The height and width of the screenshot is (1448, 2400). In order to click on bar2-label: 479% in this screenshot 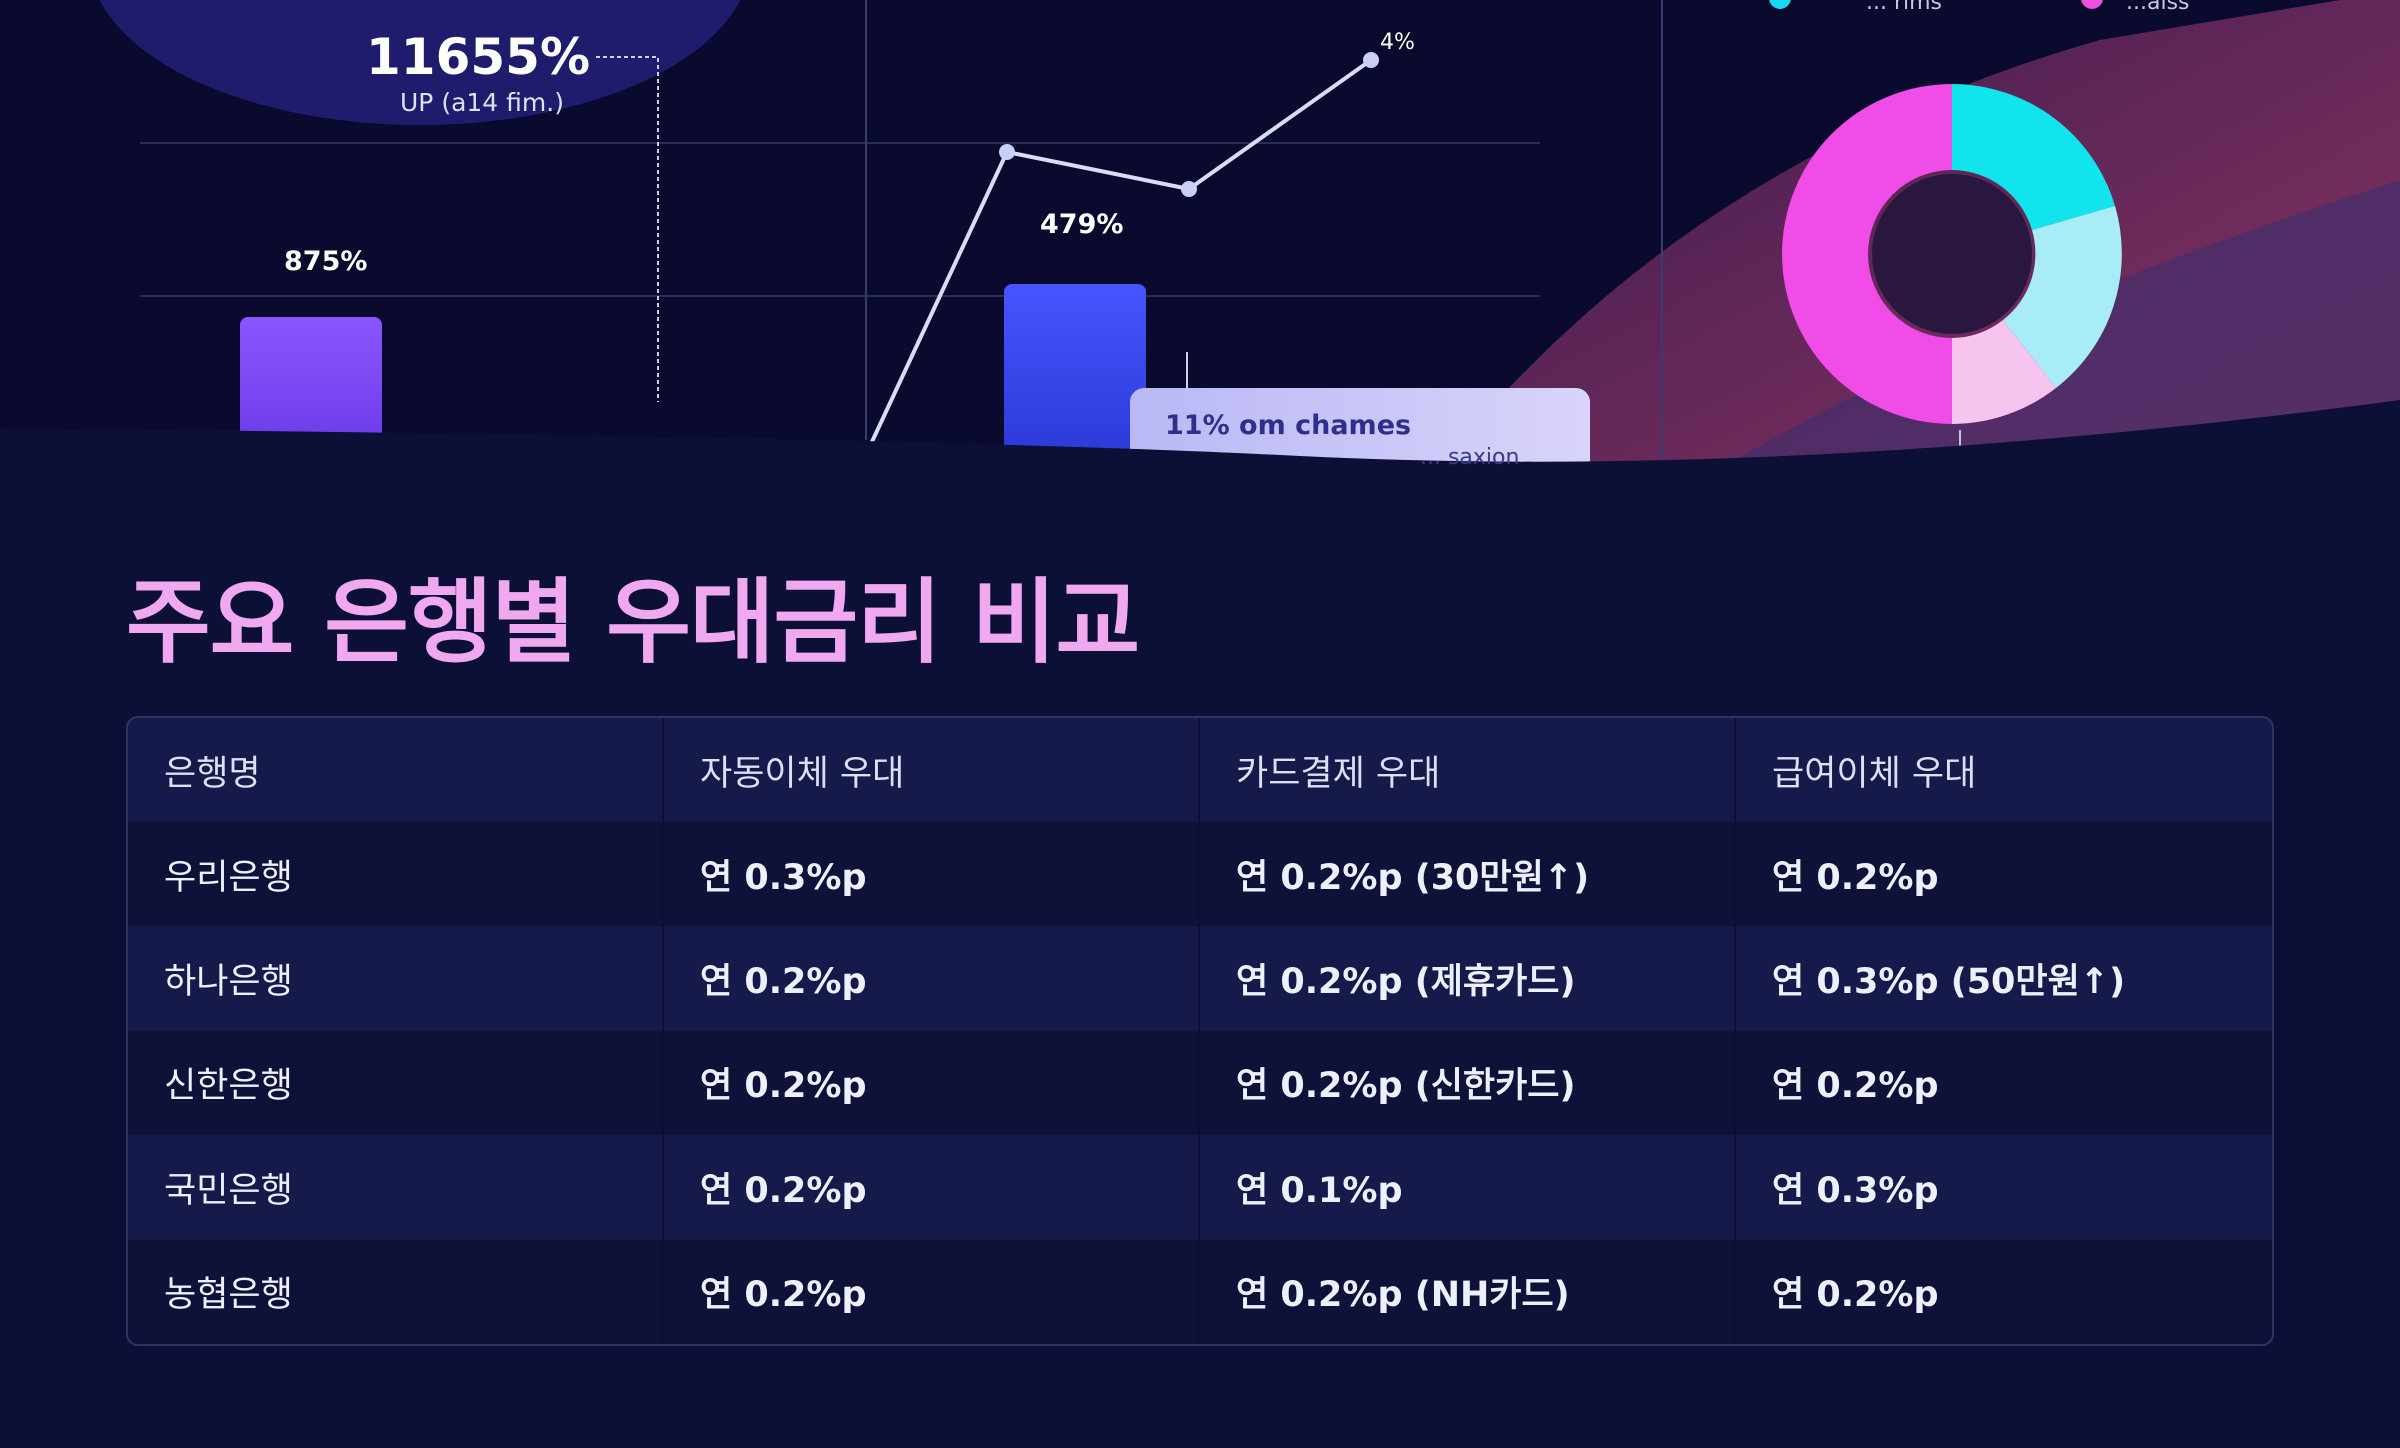, I will do `click(1082, 224)`.